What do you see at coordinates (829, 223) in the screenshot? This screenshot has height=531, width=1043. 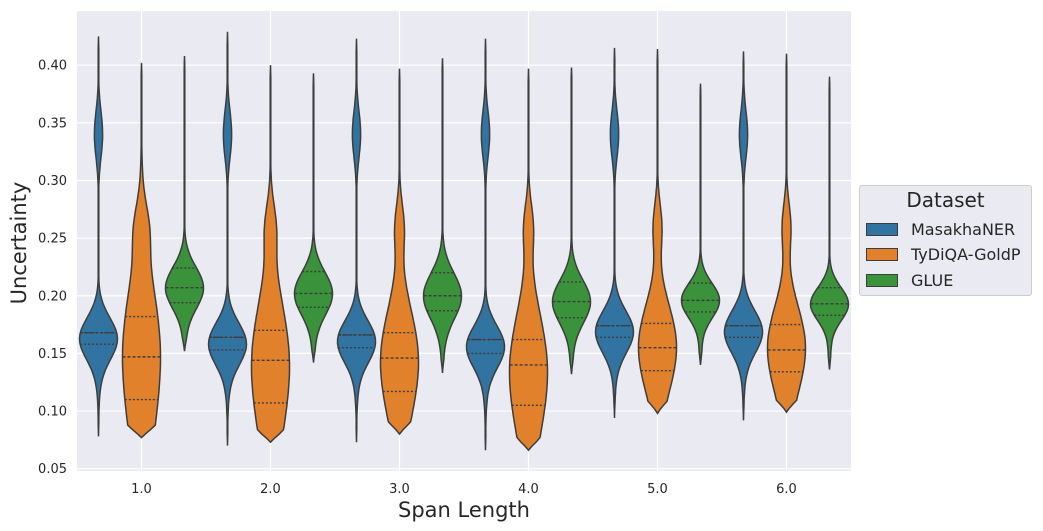 I see `violin-glue-6.0` at bounding box center [829, 223].